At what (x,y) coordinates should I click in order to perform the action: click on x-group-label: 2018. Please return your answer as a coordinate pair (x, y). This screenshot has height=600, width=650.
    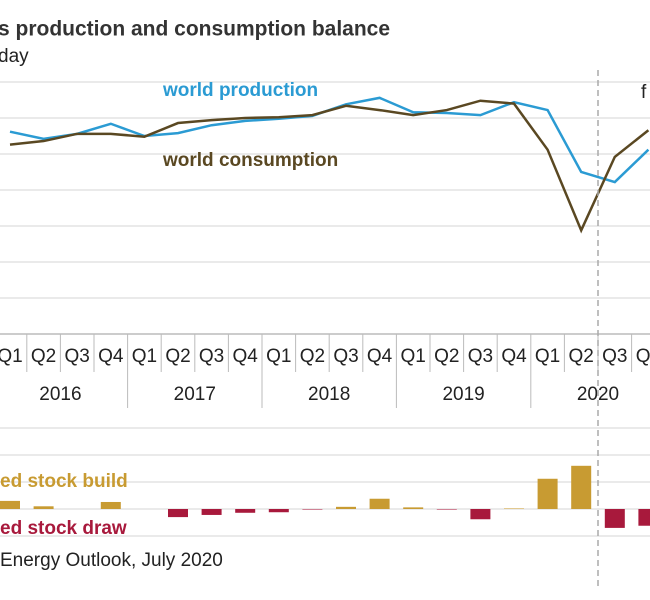
    Looking at the image, I should click on (329, 394).